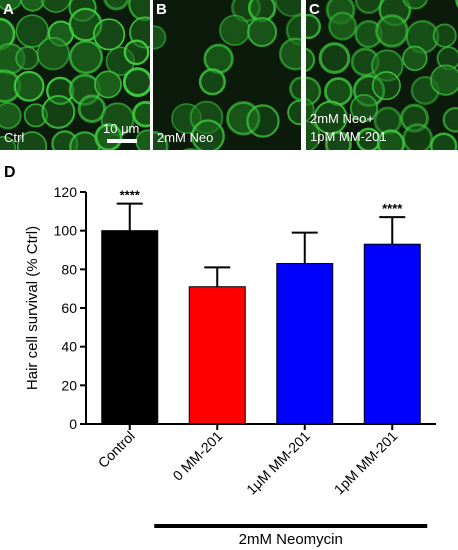 The image size is (458, 550). I want to click on y-tick-label: 100, so click(66, 231).